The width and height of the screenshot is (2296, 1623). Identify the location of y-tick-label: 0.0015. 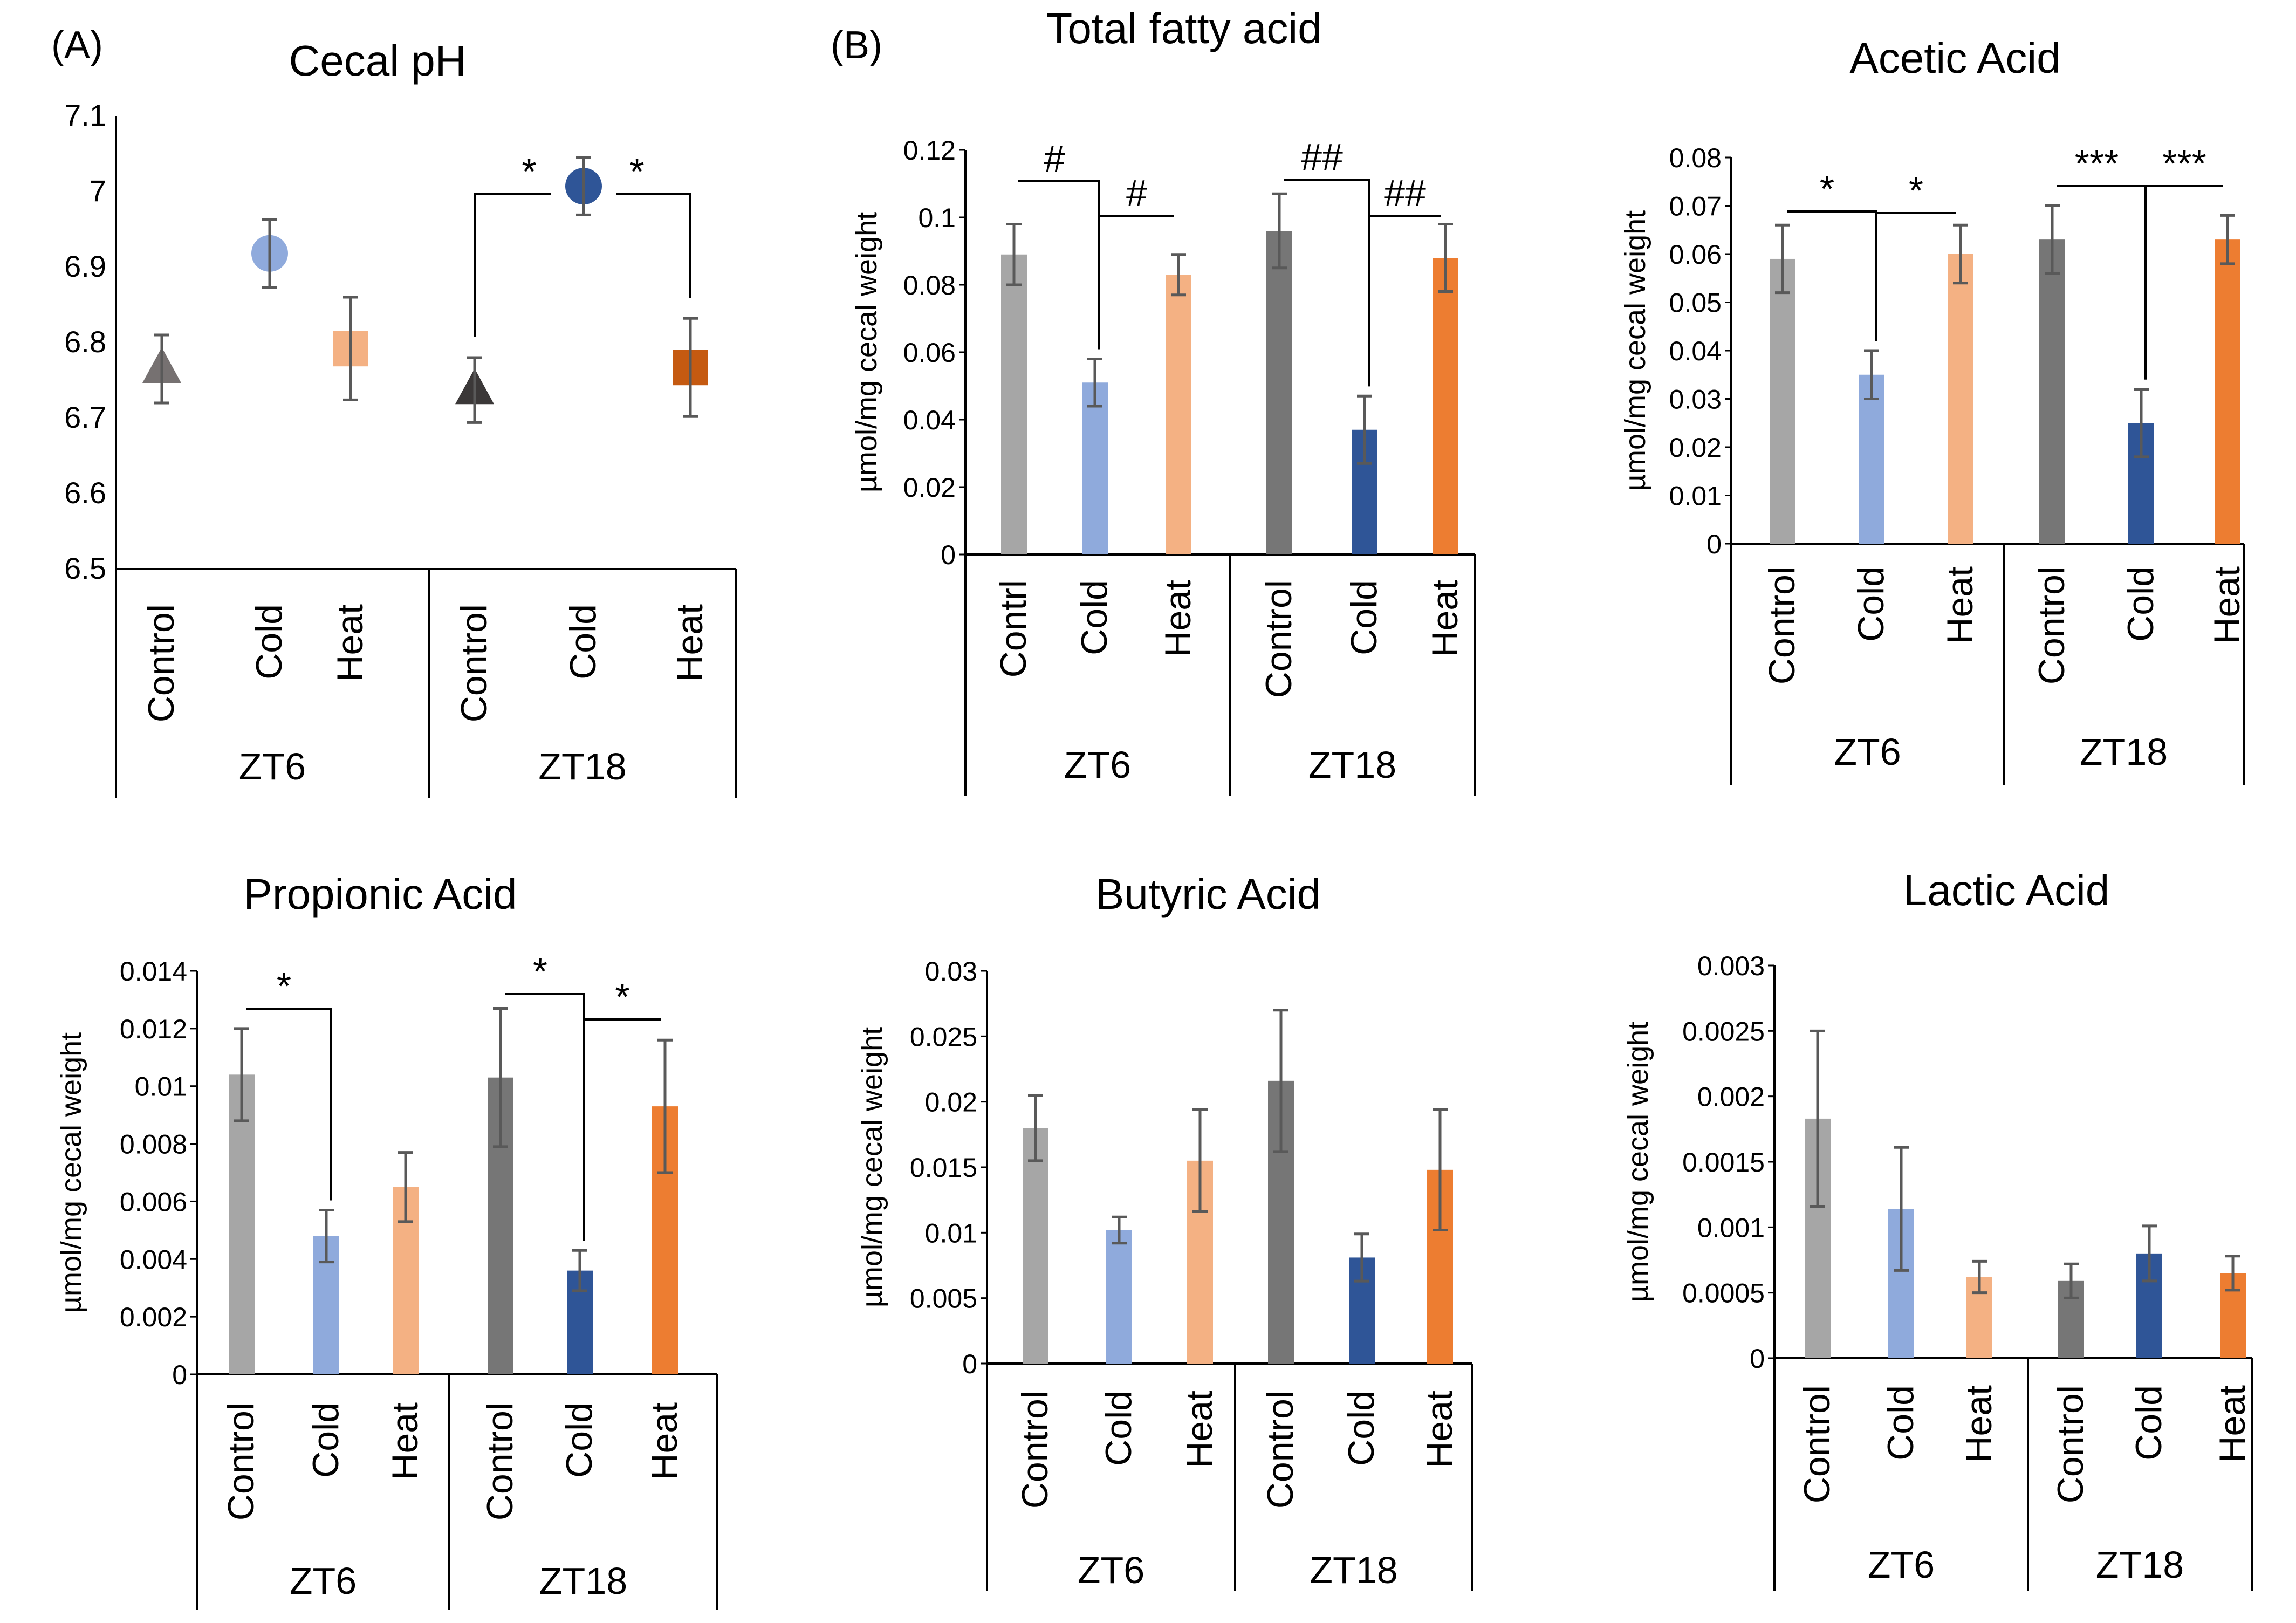
(1723, 1162).